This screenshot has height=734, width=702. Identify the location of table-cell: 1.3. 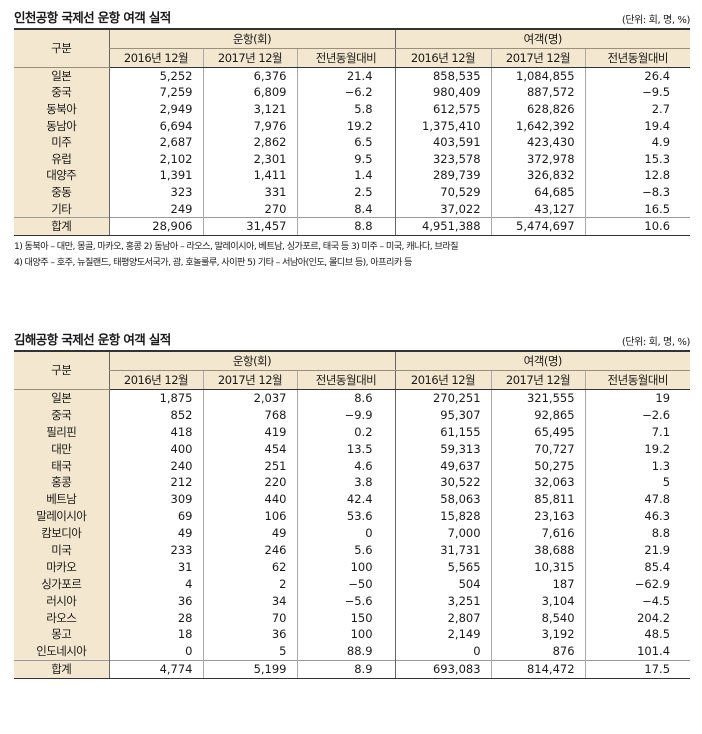
(637, 466).